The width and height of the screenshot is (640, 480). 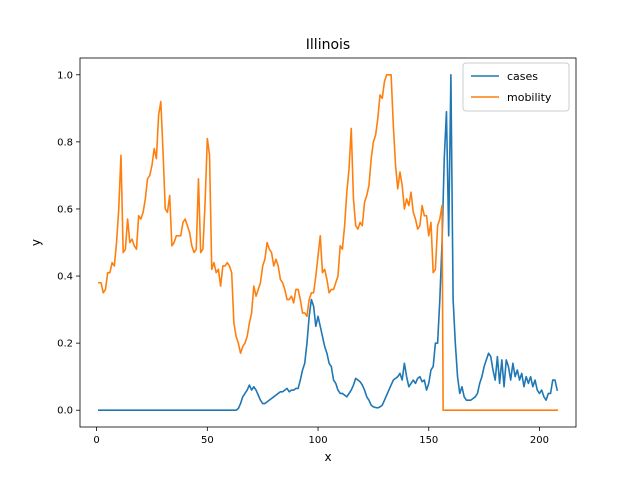 What do you see at coordinates (529, 97) in the screenshot?
I see `legend-label-mobility: mobility` at bounding box center [529, 97].